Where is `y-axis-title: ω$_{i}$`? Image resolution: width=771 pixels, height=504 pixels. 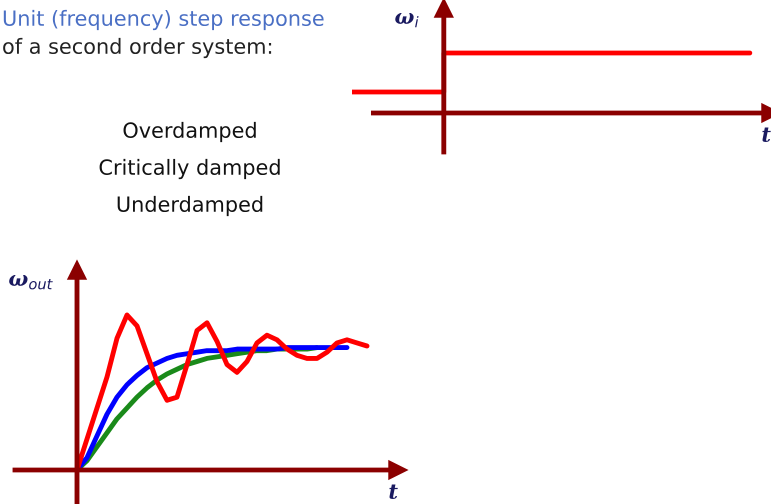
y-axis-title: ω$_{i}$ is located at coordinates (407, 20).